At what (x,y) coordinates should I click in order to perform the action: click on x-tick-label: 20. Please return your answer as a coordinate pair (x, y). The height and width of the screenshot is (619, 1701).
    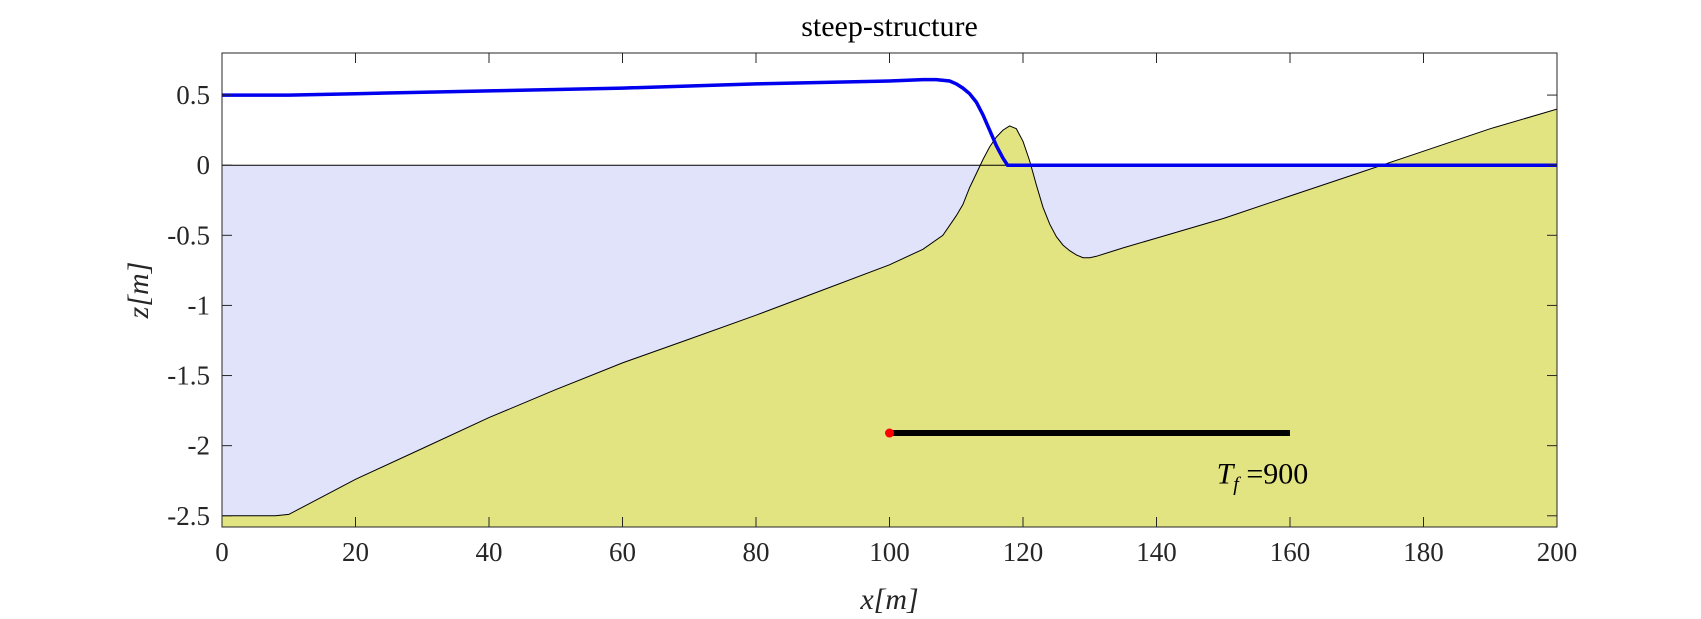
    Looking at the image, I should click on (355, 552).